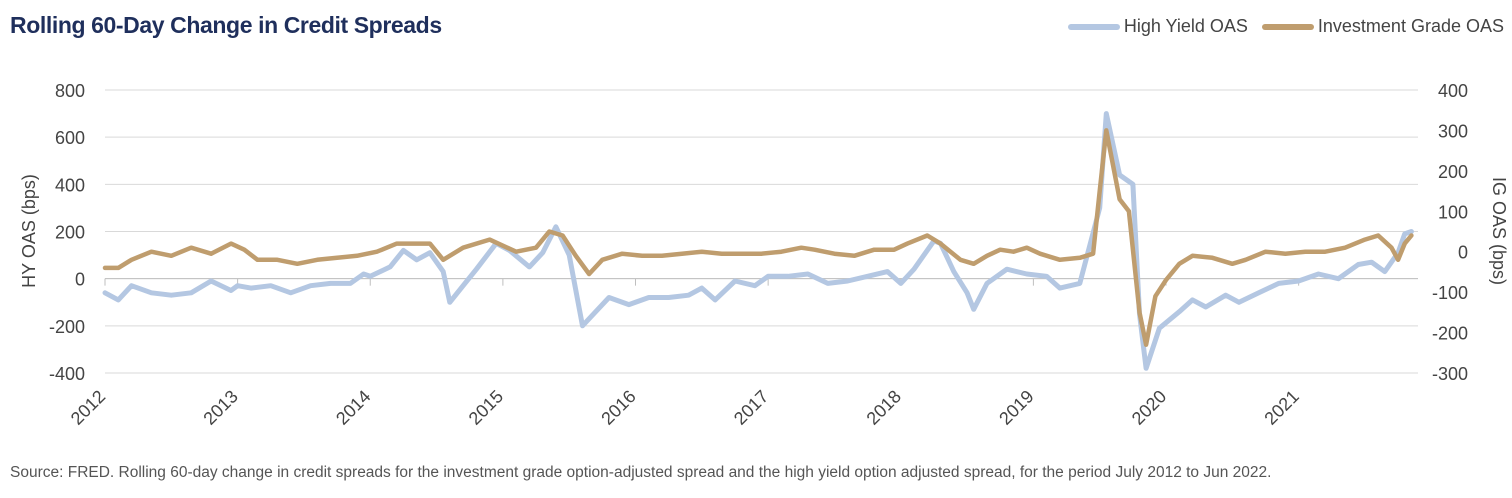 This screenshot has height=498, width=1512. I want to click on legend-swatch-ig, so click(1287, 26).